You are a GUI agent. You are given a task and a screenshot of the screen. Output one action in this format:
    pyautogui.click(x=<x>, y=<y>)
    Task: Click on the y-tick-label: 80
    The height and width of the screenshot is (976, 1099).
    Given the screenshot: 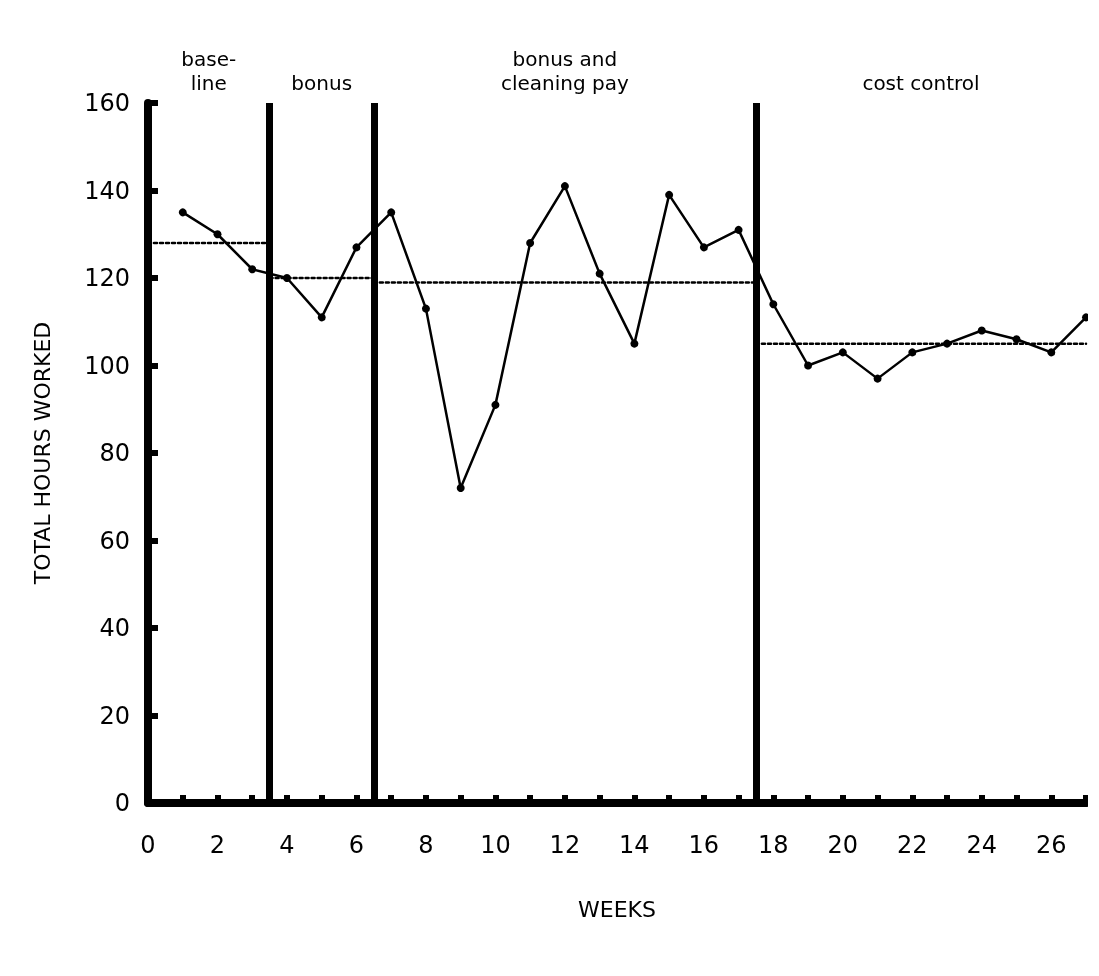 What is the action you would take?
    pyautogui.click(x=114, y=453)
    